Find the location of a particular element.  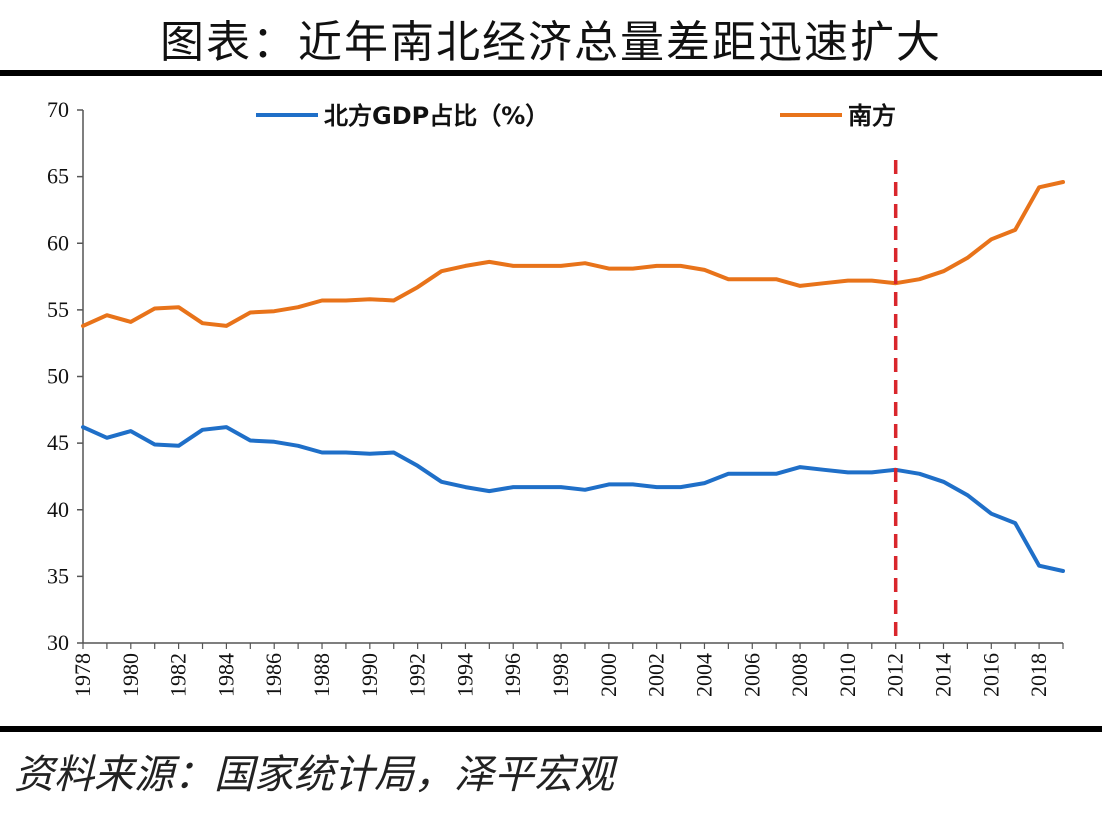

source-note: 资料来源：国家统计局，泽平宏观 is located at coordinates (314, 775).